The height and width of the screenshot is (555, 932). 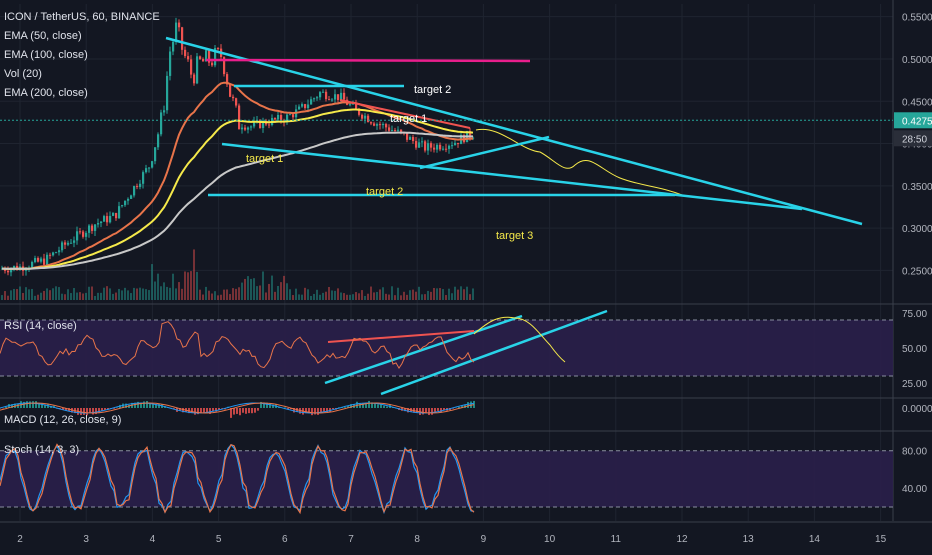 What do you see at coordinates (219, 539) in the screenshot?
I see `x-tick-label: 5` at bounding box center [219, 539].